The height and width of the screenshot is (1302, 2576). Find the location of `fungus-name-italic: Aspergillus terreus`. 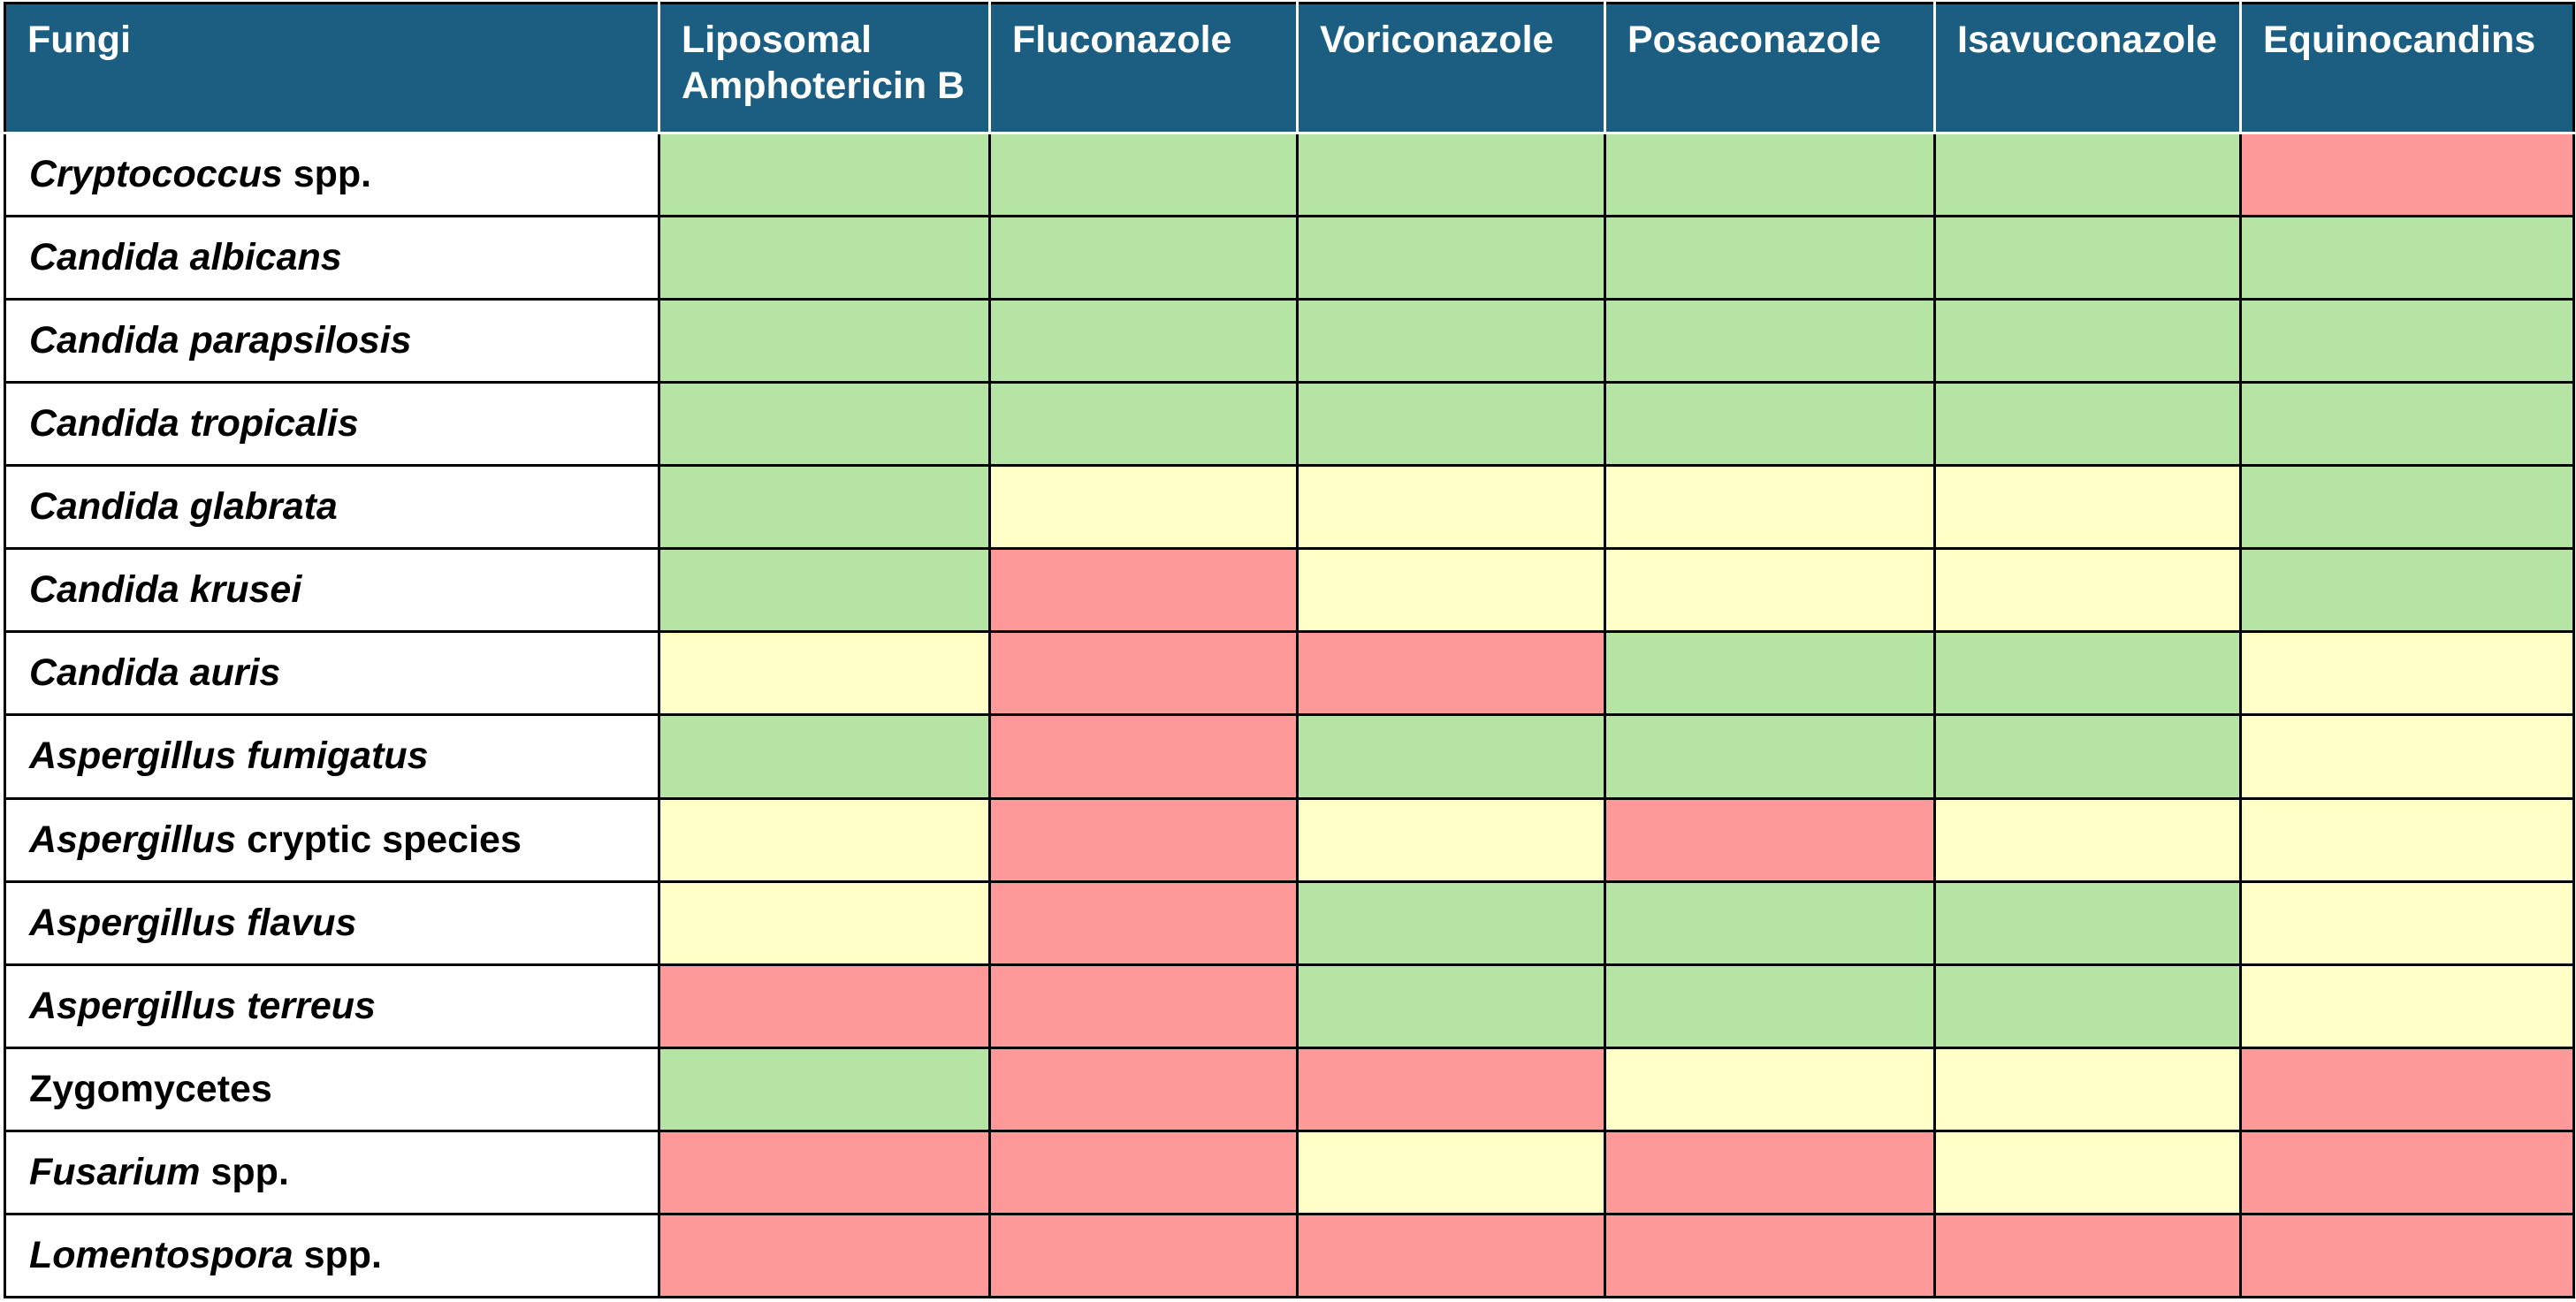

fungus-name-italic: Aspergillus terreus is located at coordinates (202, 1006).